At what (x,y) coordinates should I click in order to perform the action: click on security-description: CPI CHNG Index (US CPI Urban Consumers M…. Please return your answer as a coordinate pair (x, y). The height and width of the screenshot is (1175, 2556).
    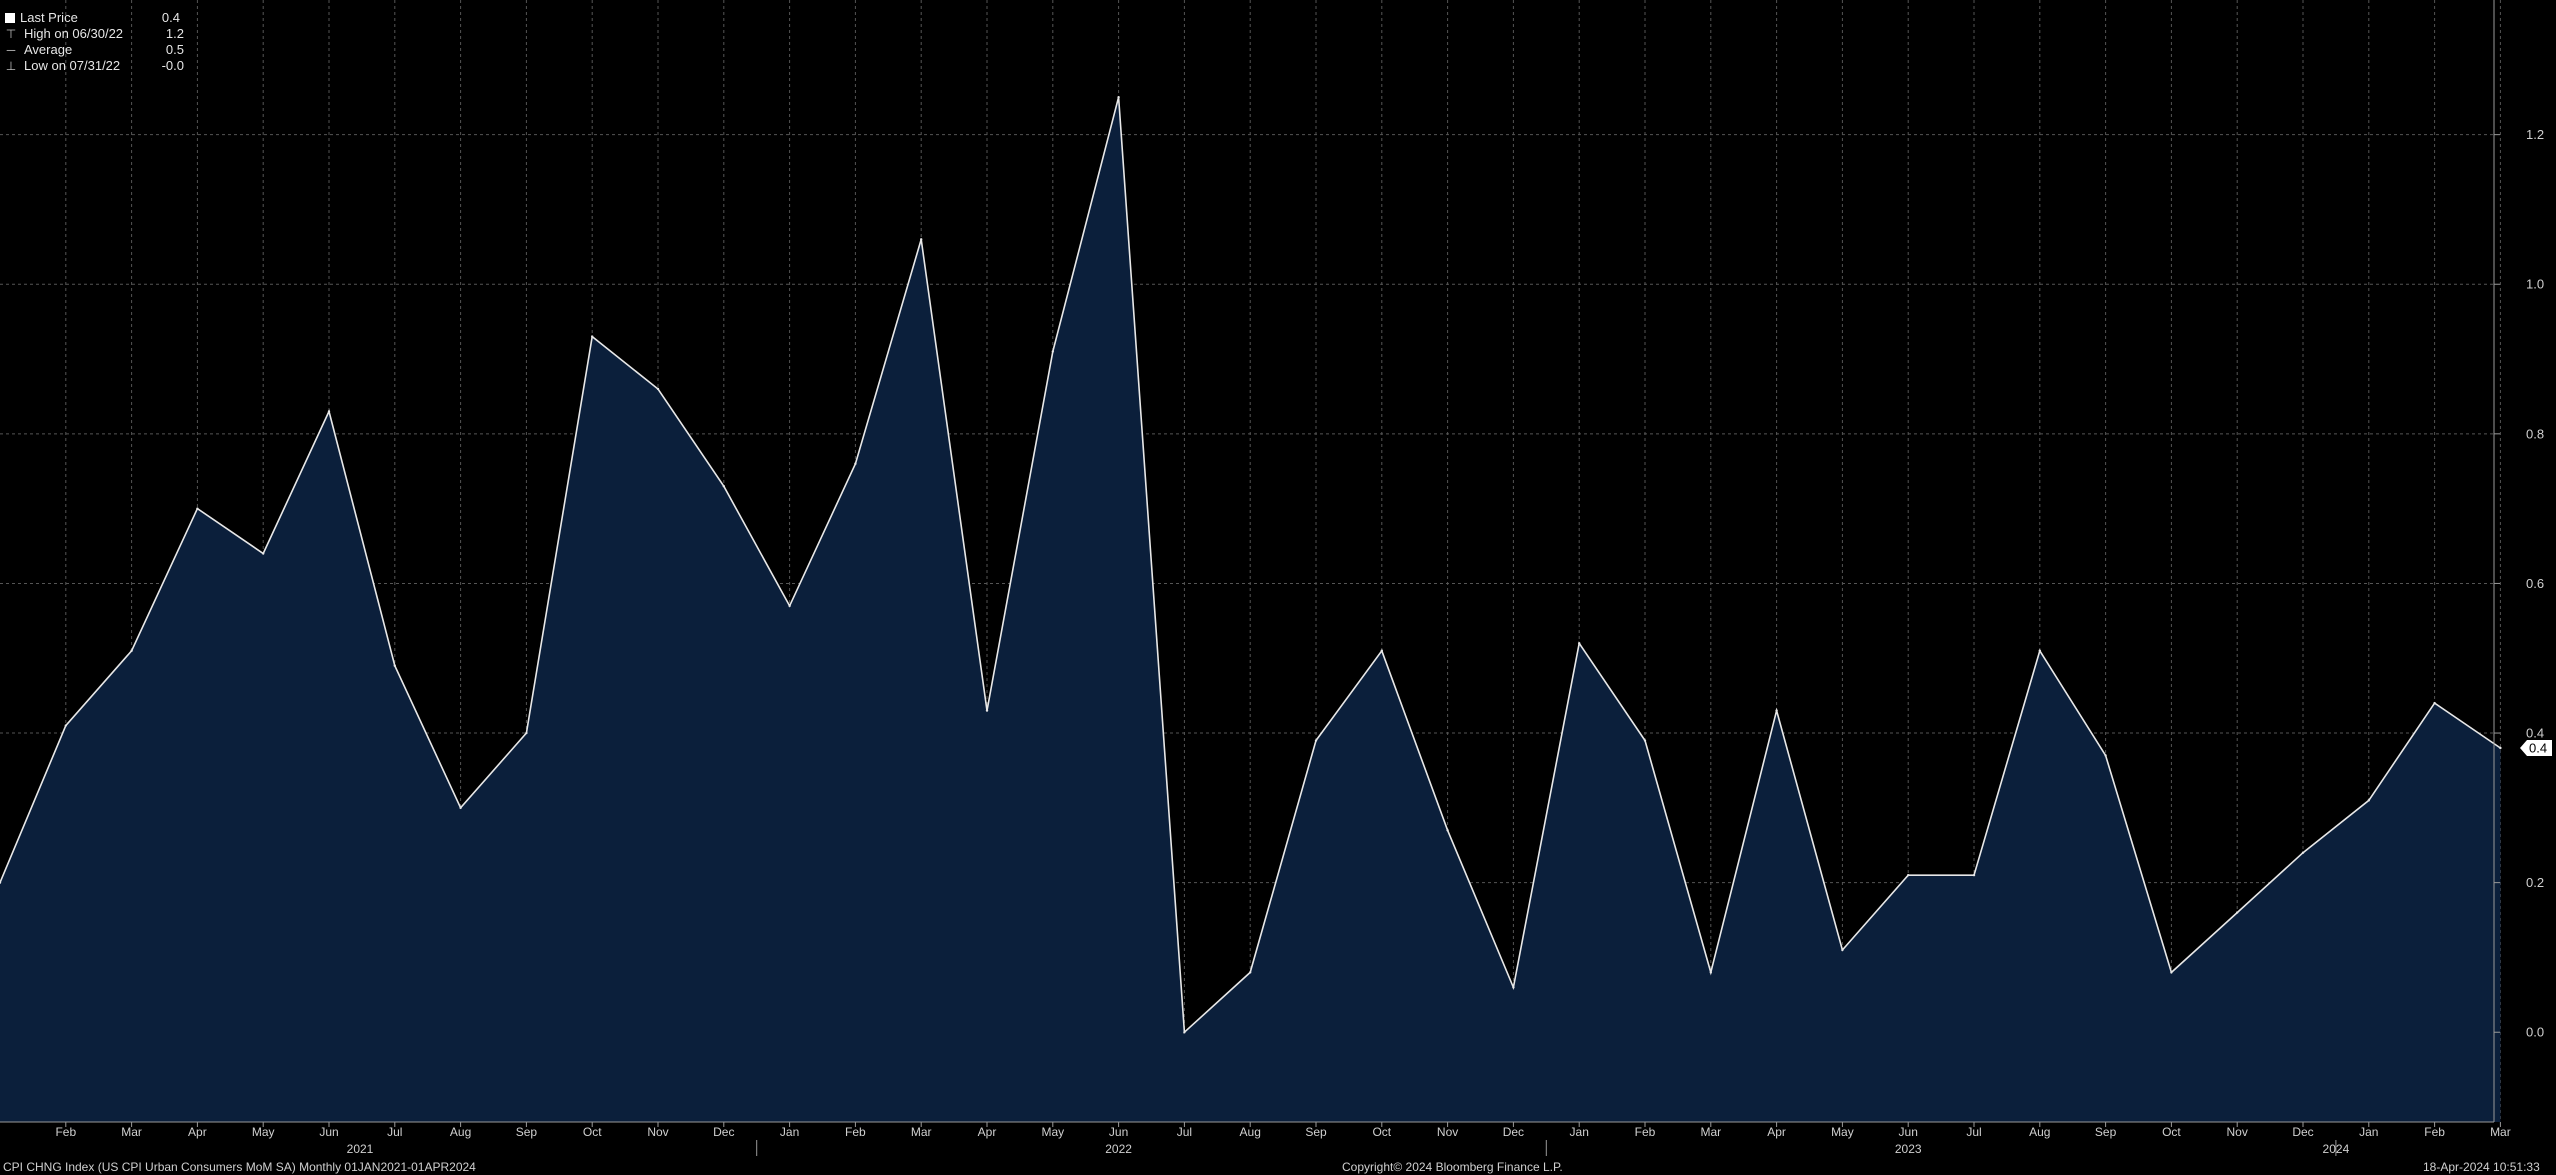
    Looking at the image, I should click on (239, 1167).